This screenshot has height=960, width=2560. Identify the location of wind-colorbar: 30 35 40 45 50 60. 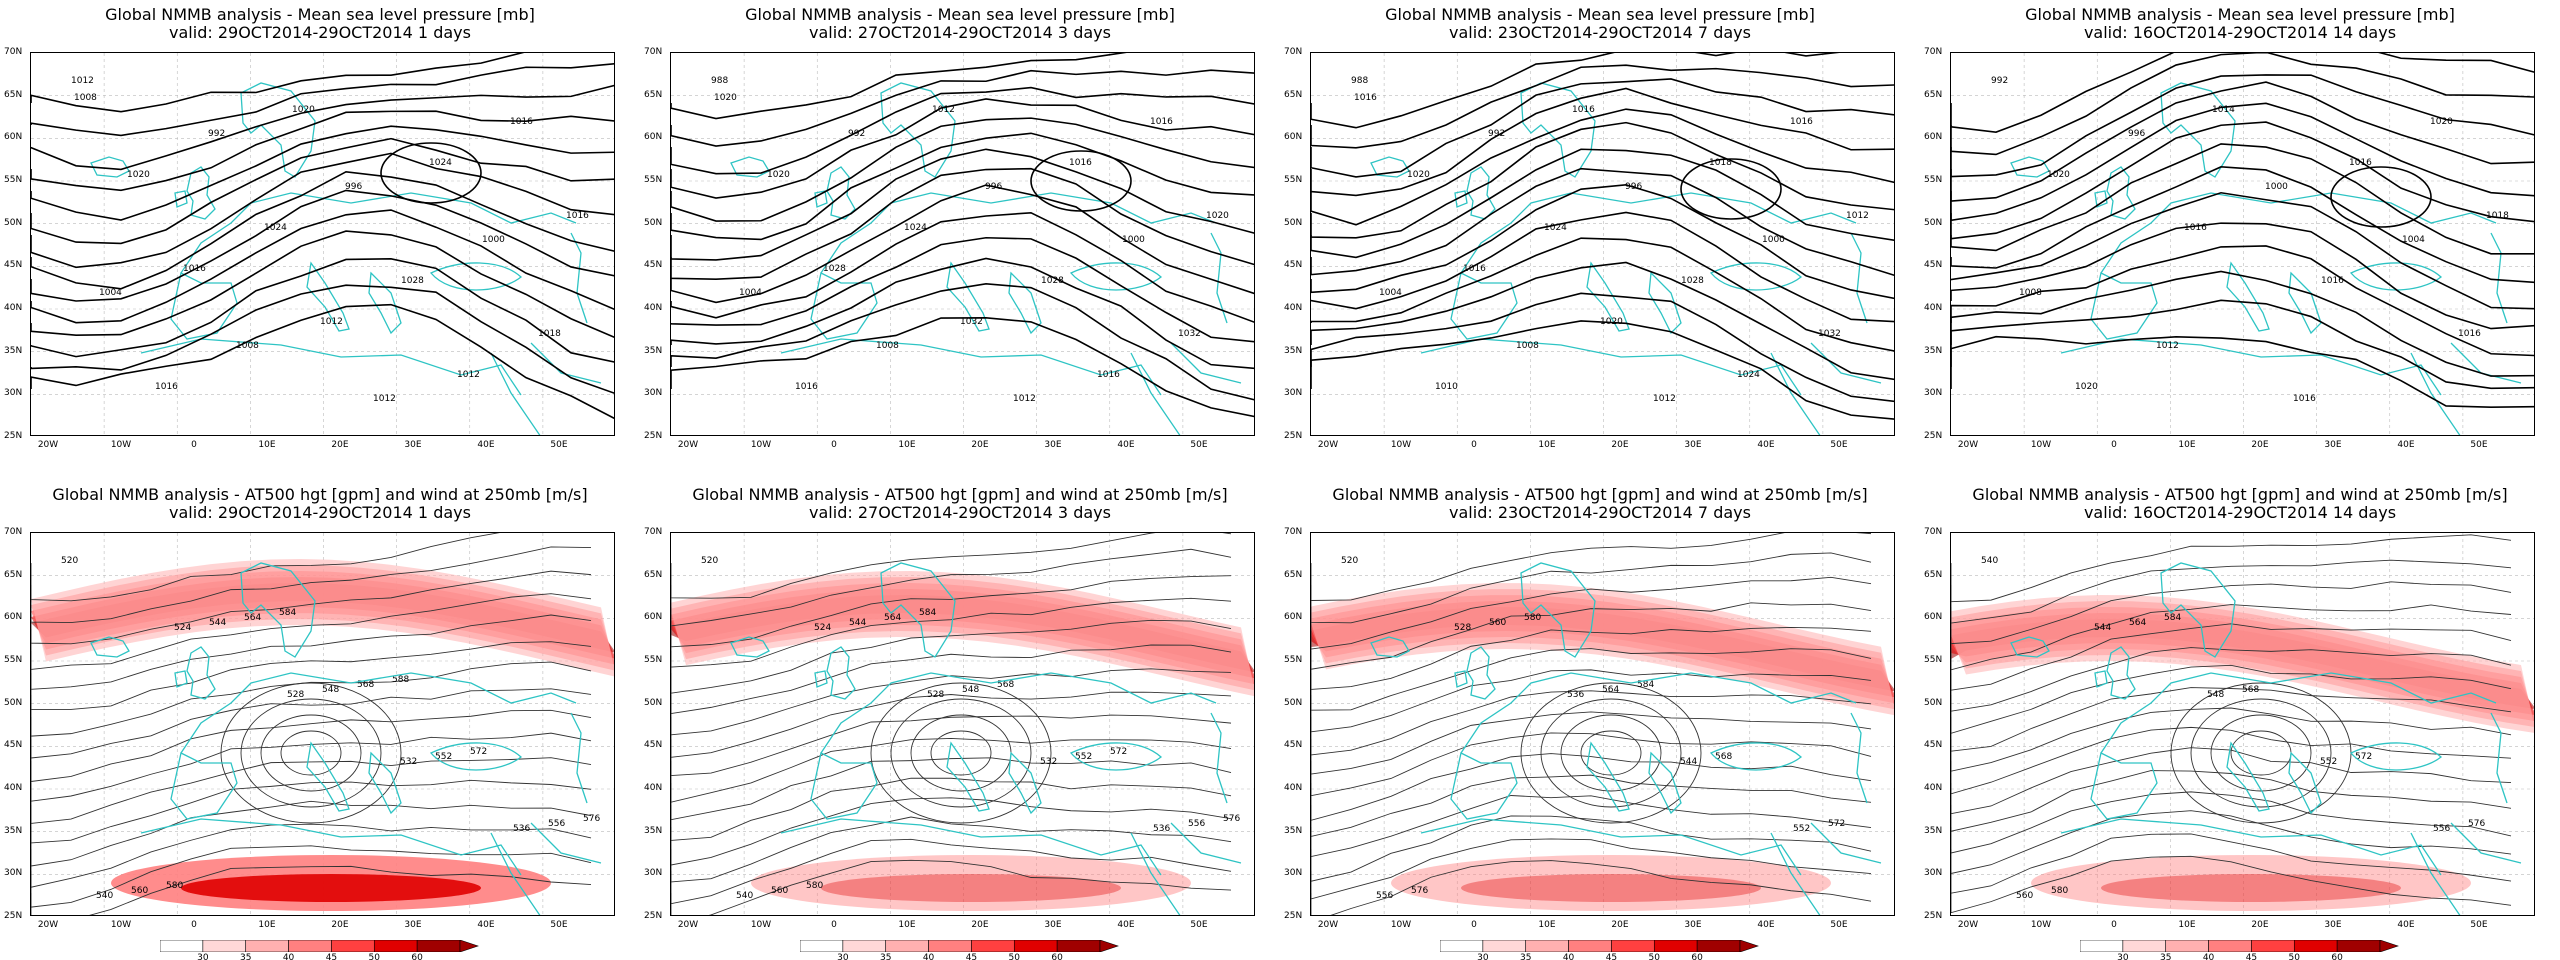
(329, 948).